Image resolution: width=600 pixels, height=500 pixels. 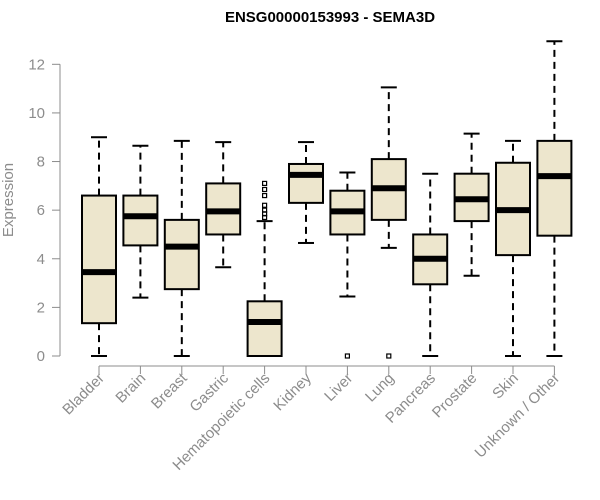 What do you see at coordinates (380, 388) in the screenshot?
I see `x-tick-label: Lung` at bounding box center [380, 388].